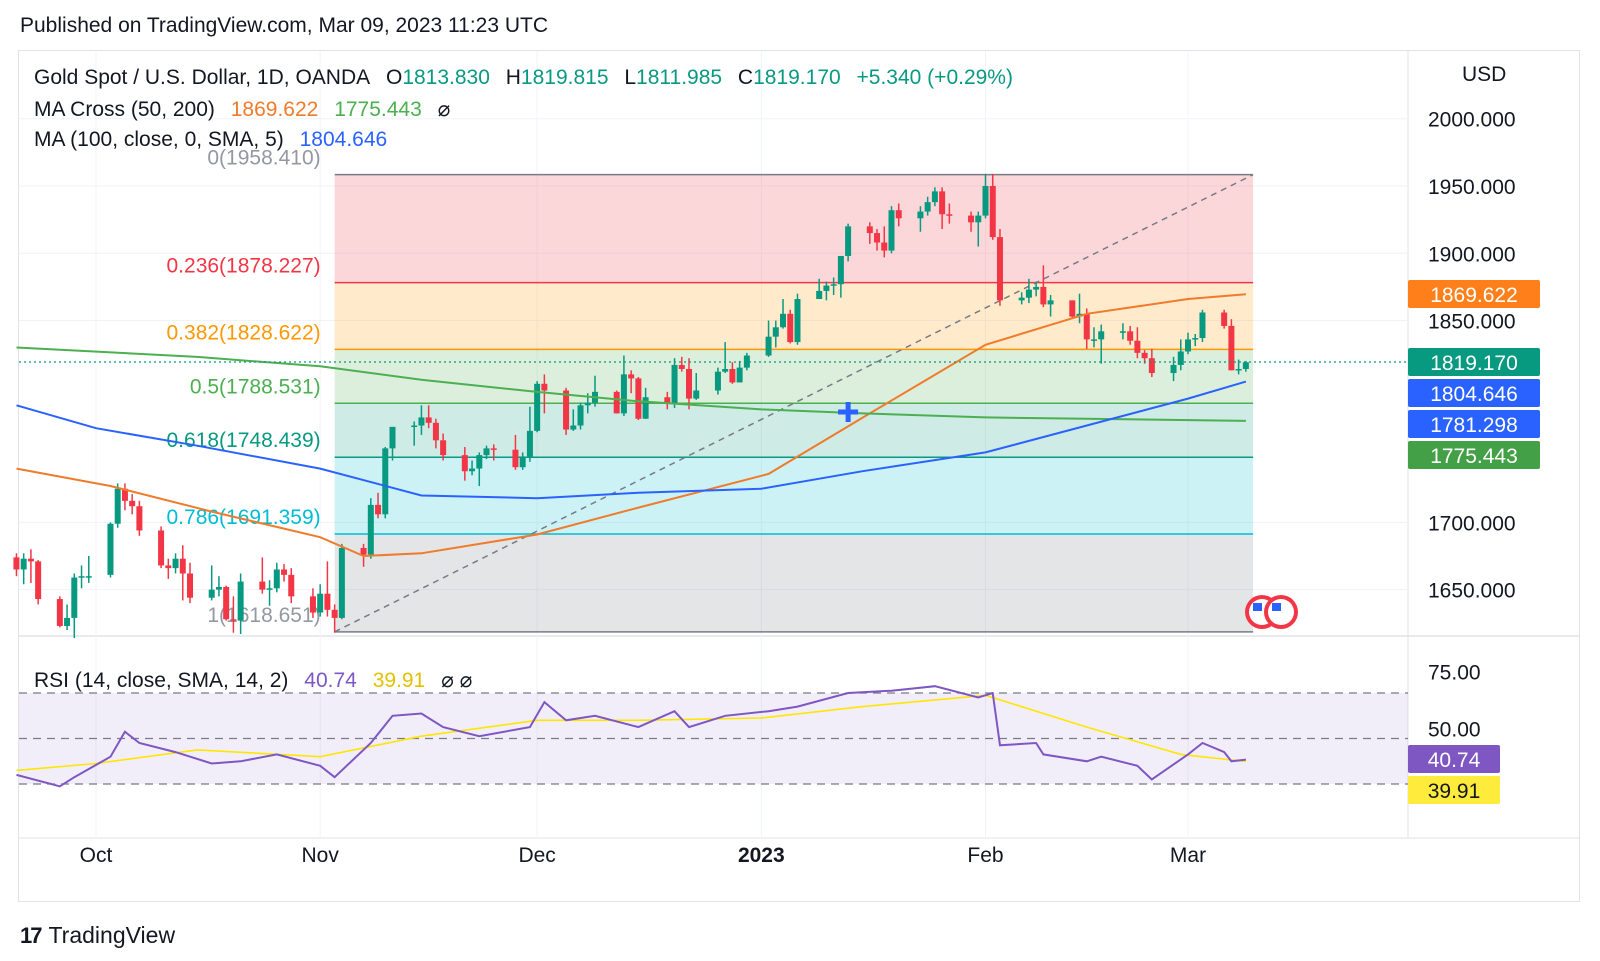 The image size is (1600, 961). What do you see at coordinates (263, 158) in the screenshot?
I see `fib-level-label: 0(1958.410)` at bounding box center [263, 158].